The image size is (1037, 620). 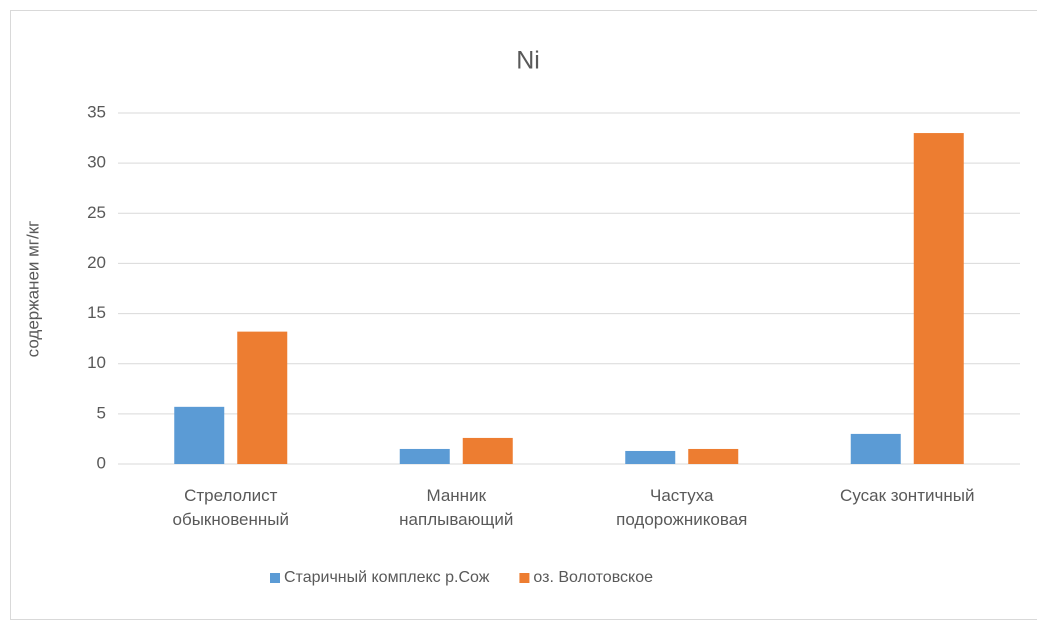 What do you see at coordinates (96, 262) in the screenshot?
I see `y-tick-label: 20` at bounding box center [96, 262].